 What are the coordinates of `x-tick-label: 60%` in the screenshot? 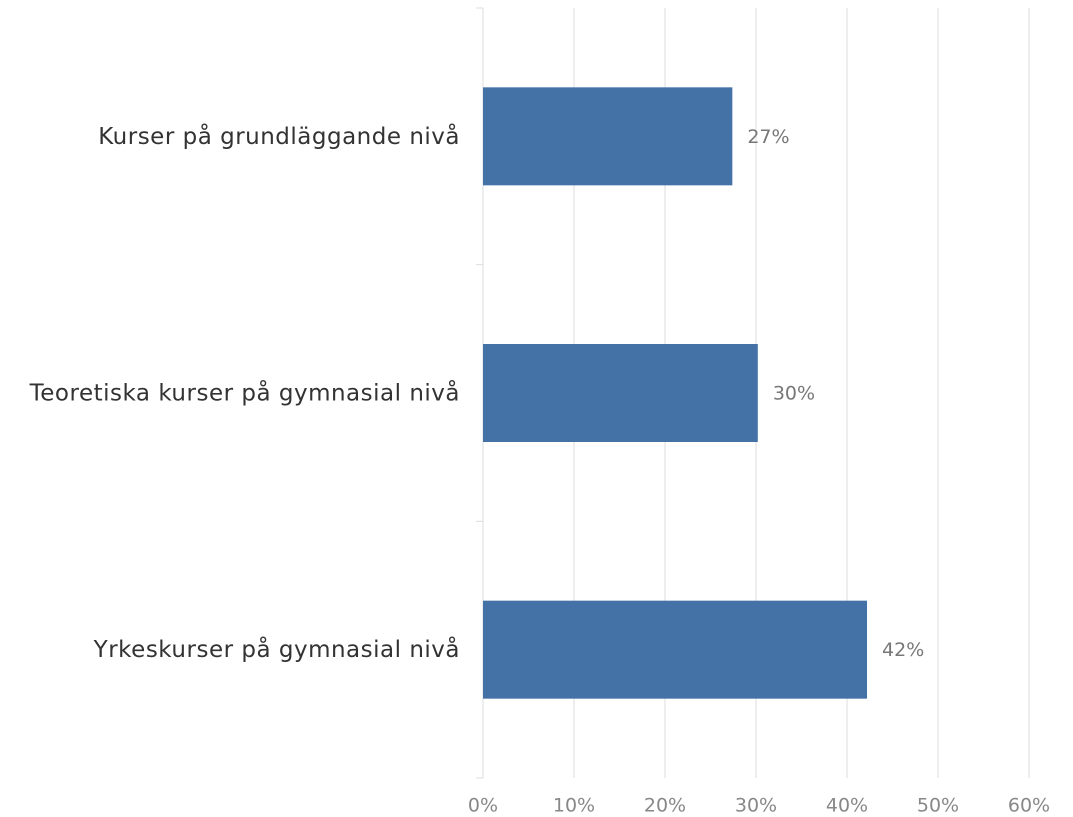 It's located at (1029, 806).